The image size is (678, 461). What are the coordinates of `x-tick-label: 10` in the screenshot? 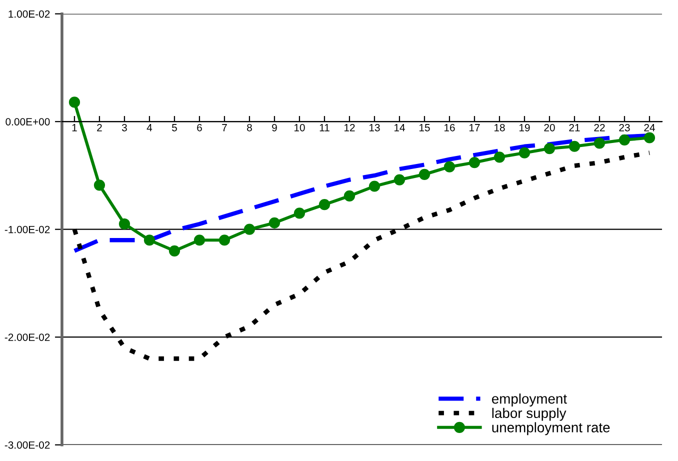 It's located at (299, 128).